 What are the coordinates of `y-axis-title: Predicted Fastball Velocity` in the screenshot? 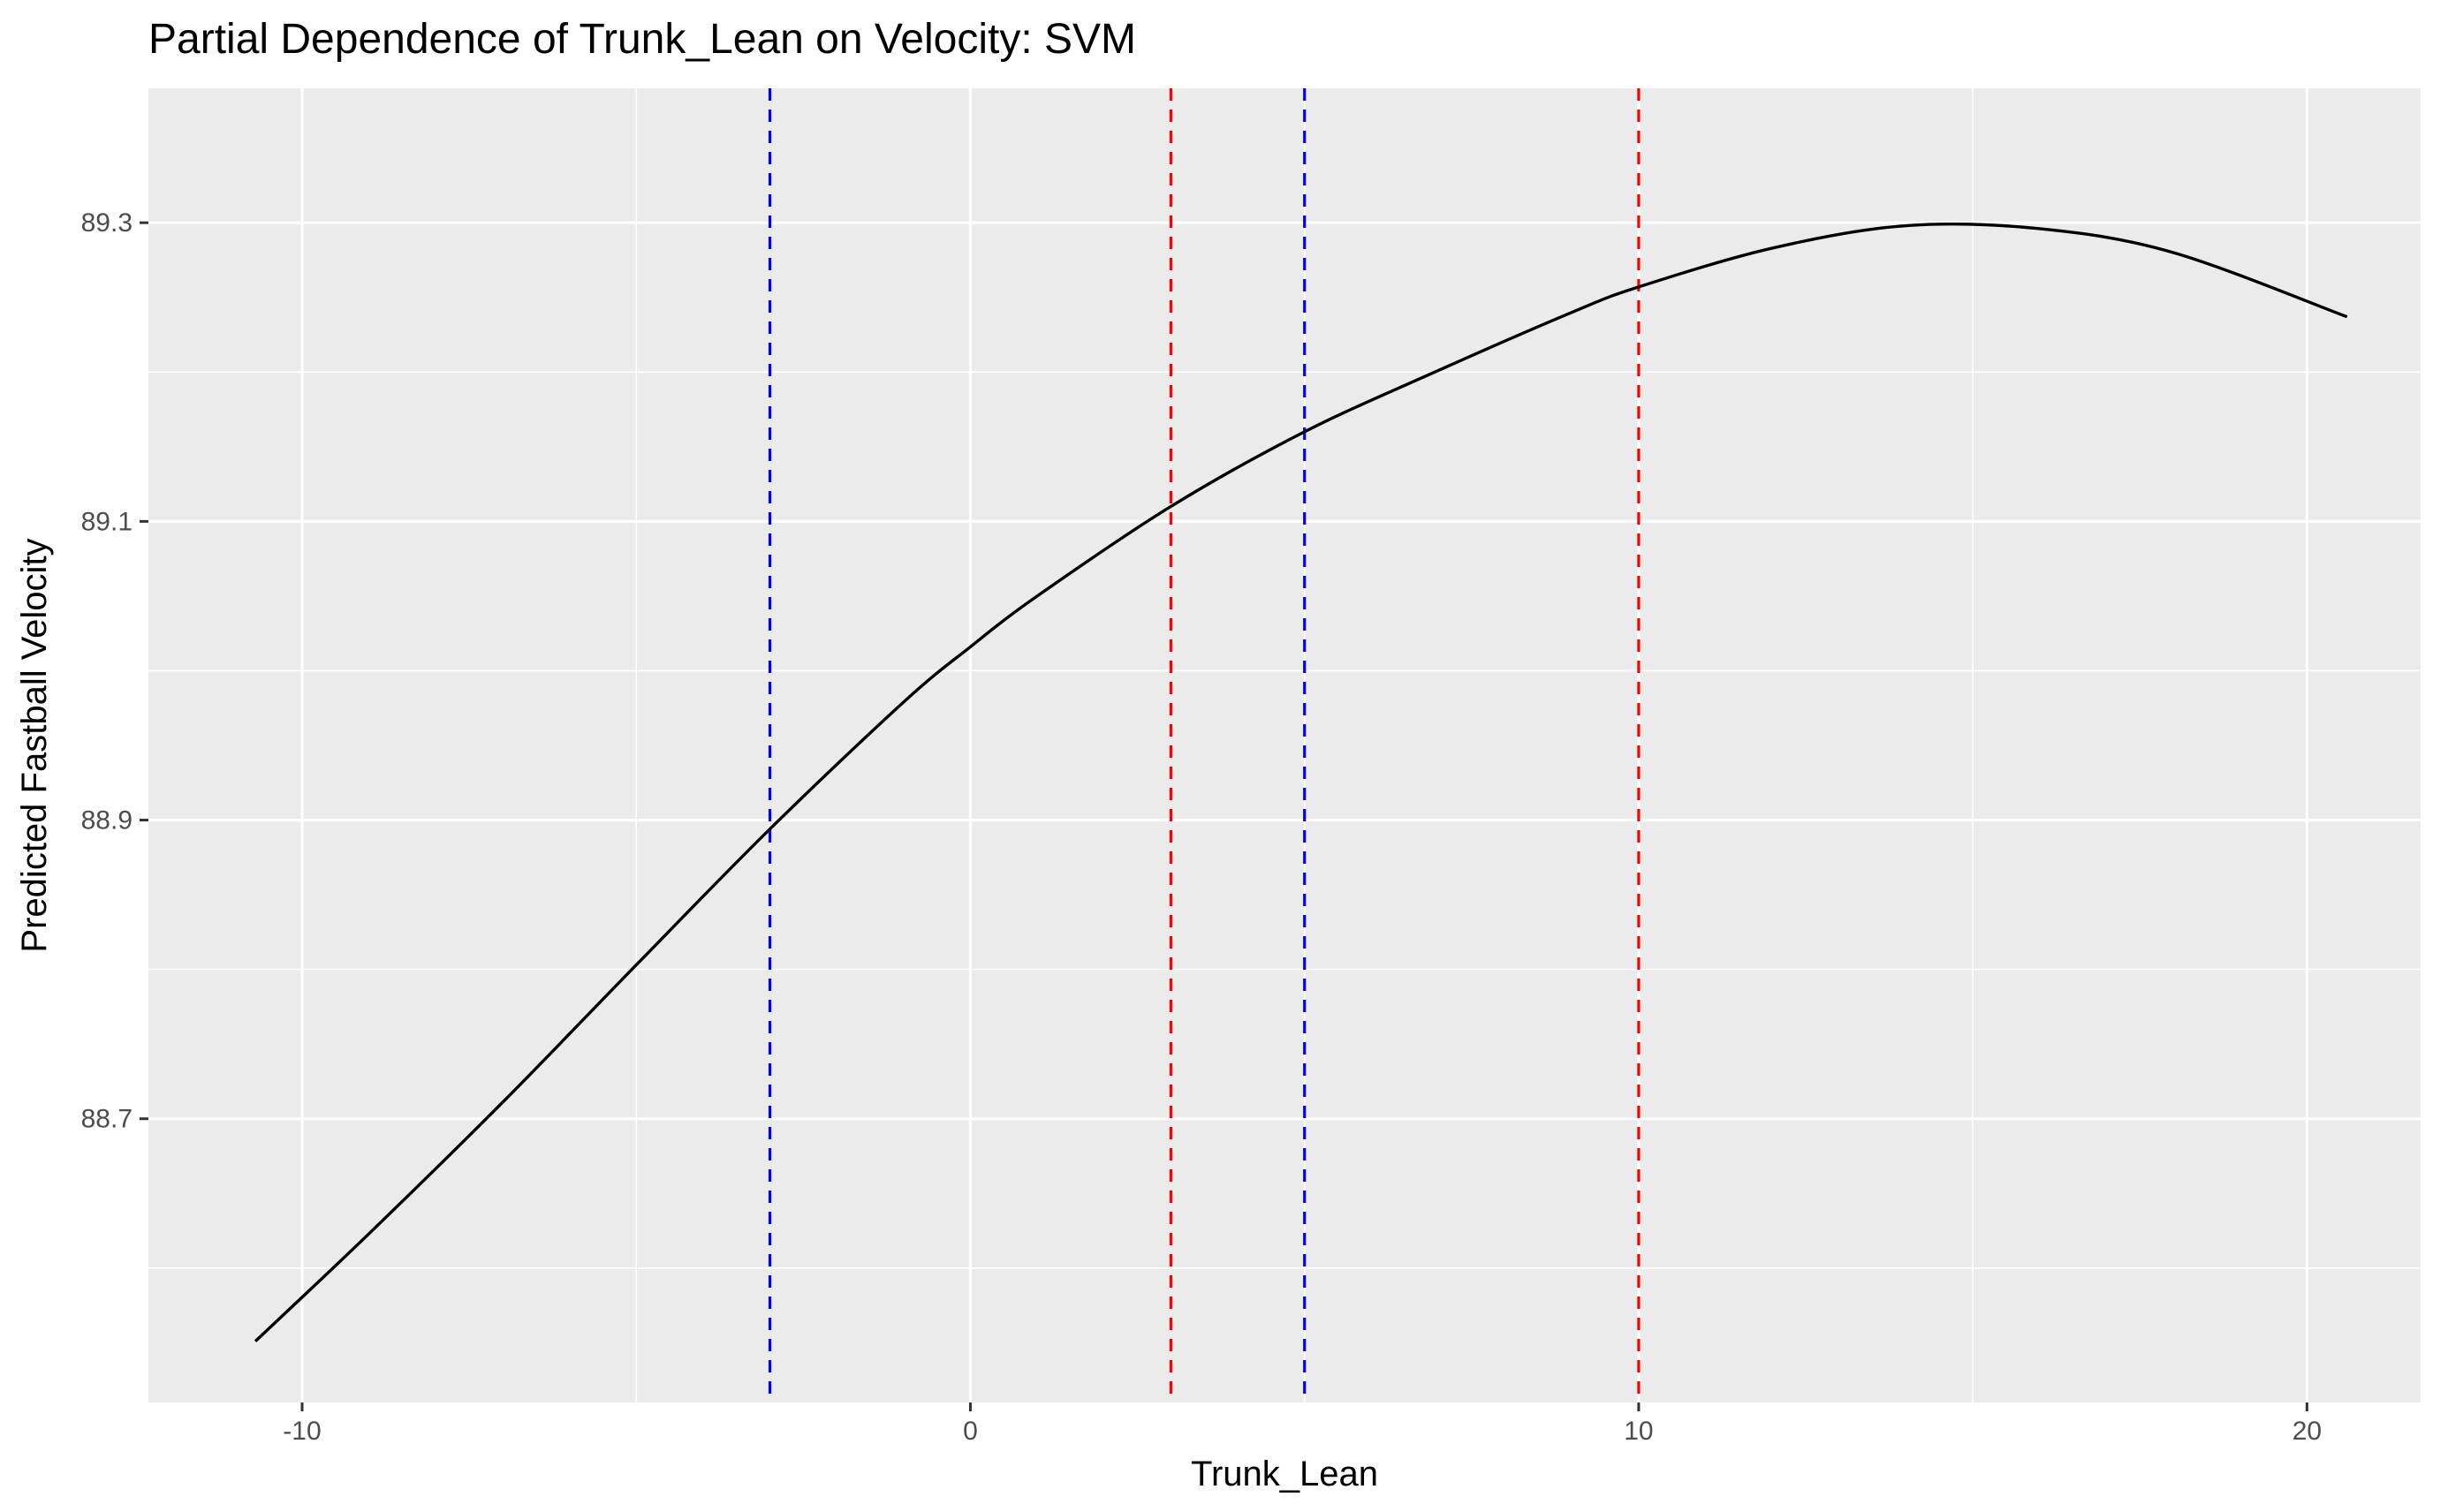 It's located at (34, 745).